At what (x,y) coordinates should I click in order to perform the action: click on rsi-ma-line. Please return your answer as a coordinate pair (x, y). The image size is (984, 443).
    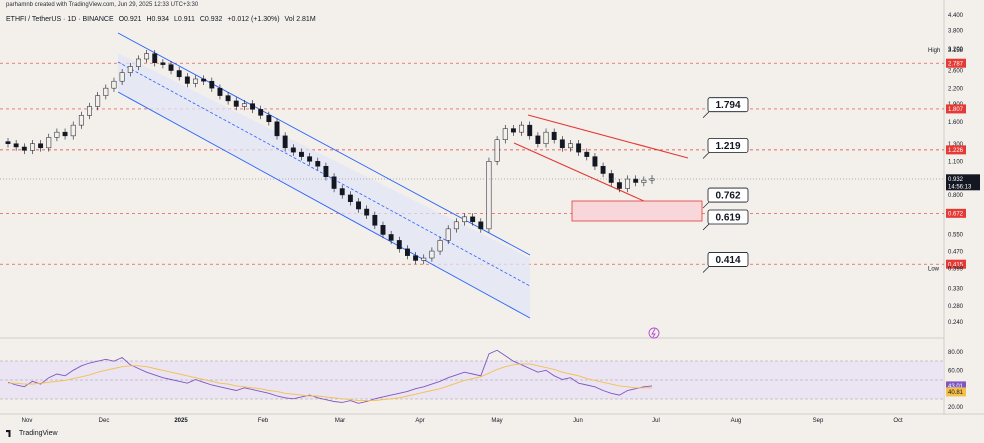
    Looking at the image, I should click on (330, 382).